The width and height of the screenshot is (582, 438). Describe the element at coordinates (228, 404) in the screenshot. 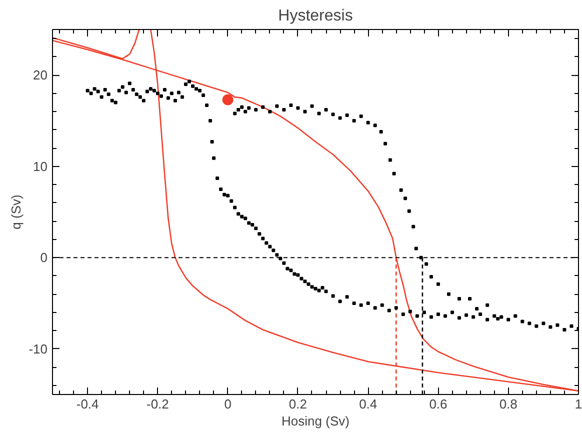

I see `x-tick-label: 0` at that location.